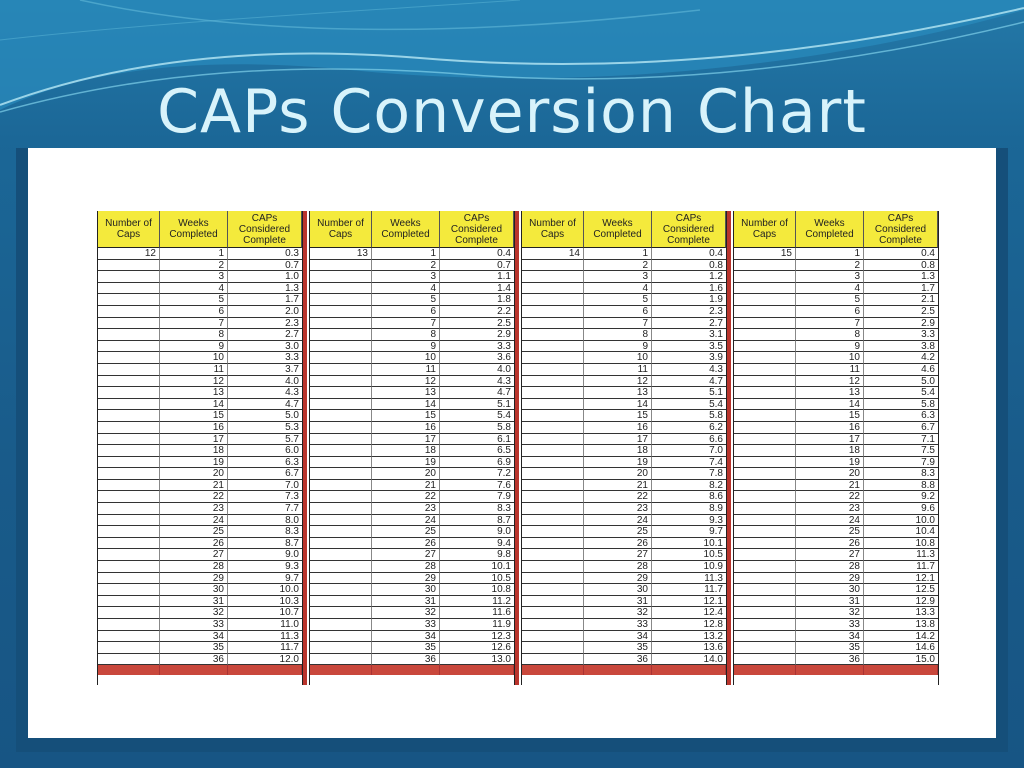  I want to click on cell-weeks-completed: 2, so click(406, 265).